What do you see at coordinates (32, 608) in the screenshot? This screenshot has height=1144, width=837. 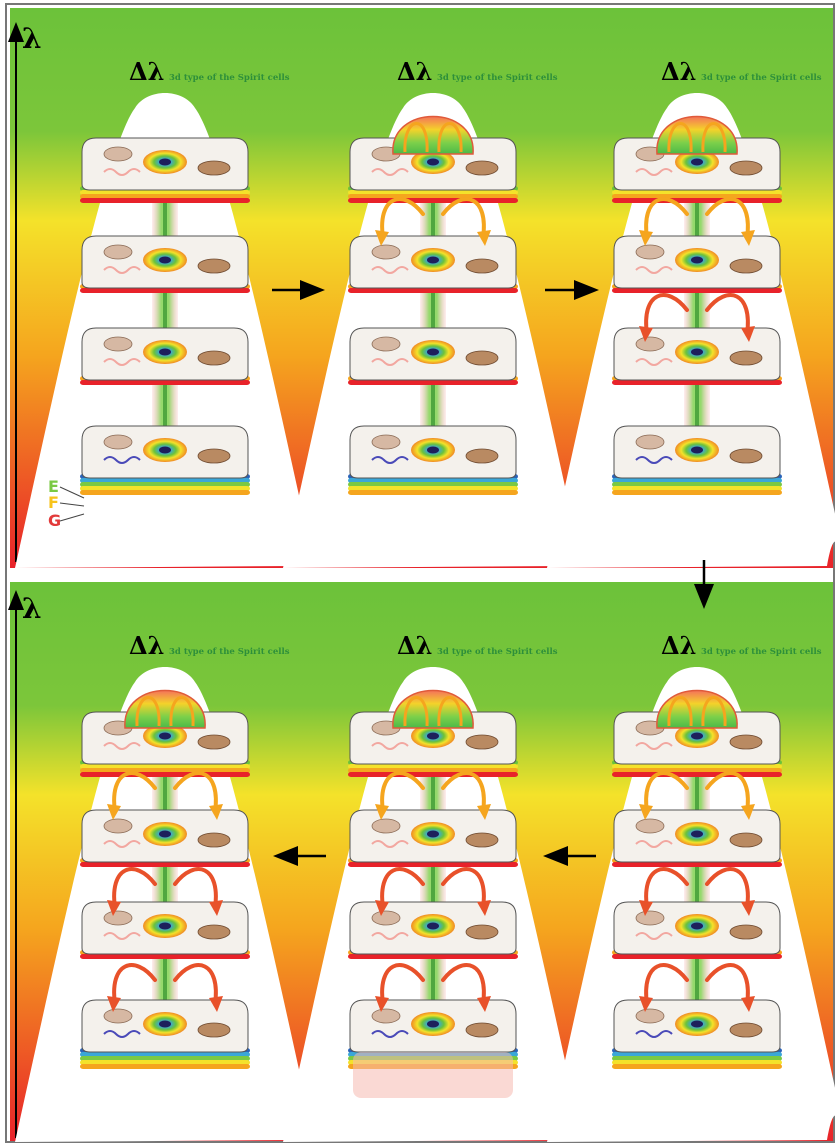 I see `lambda-axis-label-bottom: λ` at bounding box center [32, 608].